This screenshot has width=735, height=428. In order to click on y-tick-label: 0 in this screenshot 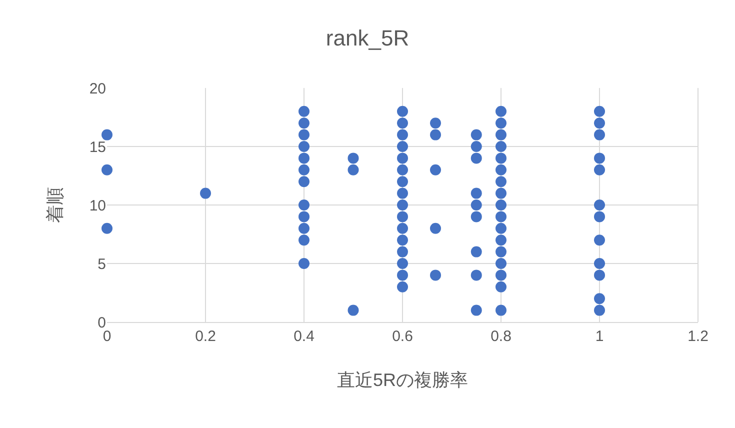, I will do `click(102, 323)`.